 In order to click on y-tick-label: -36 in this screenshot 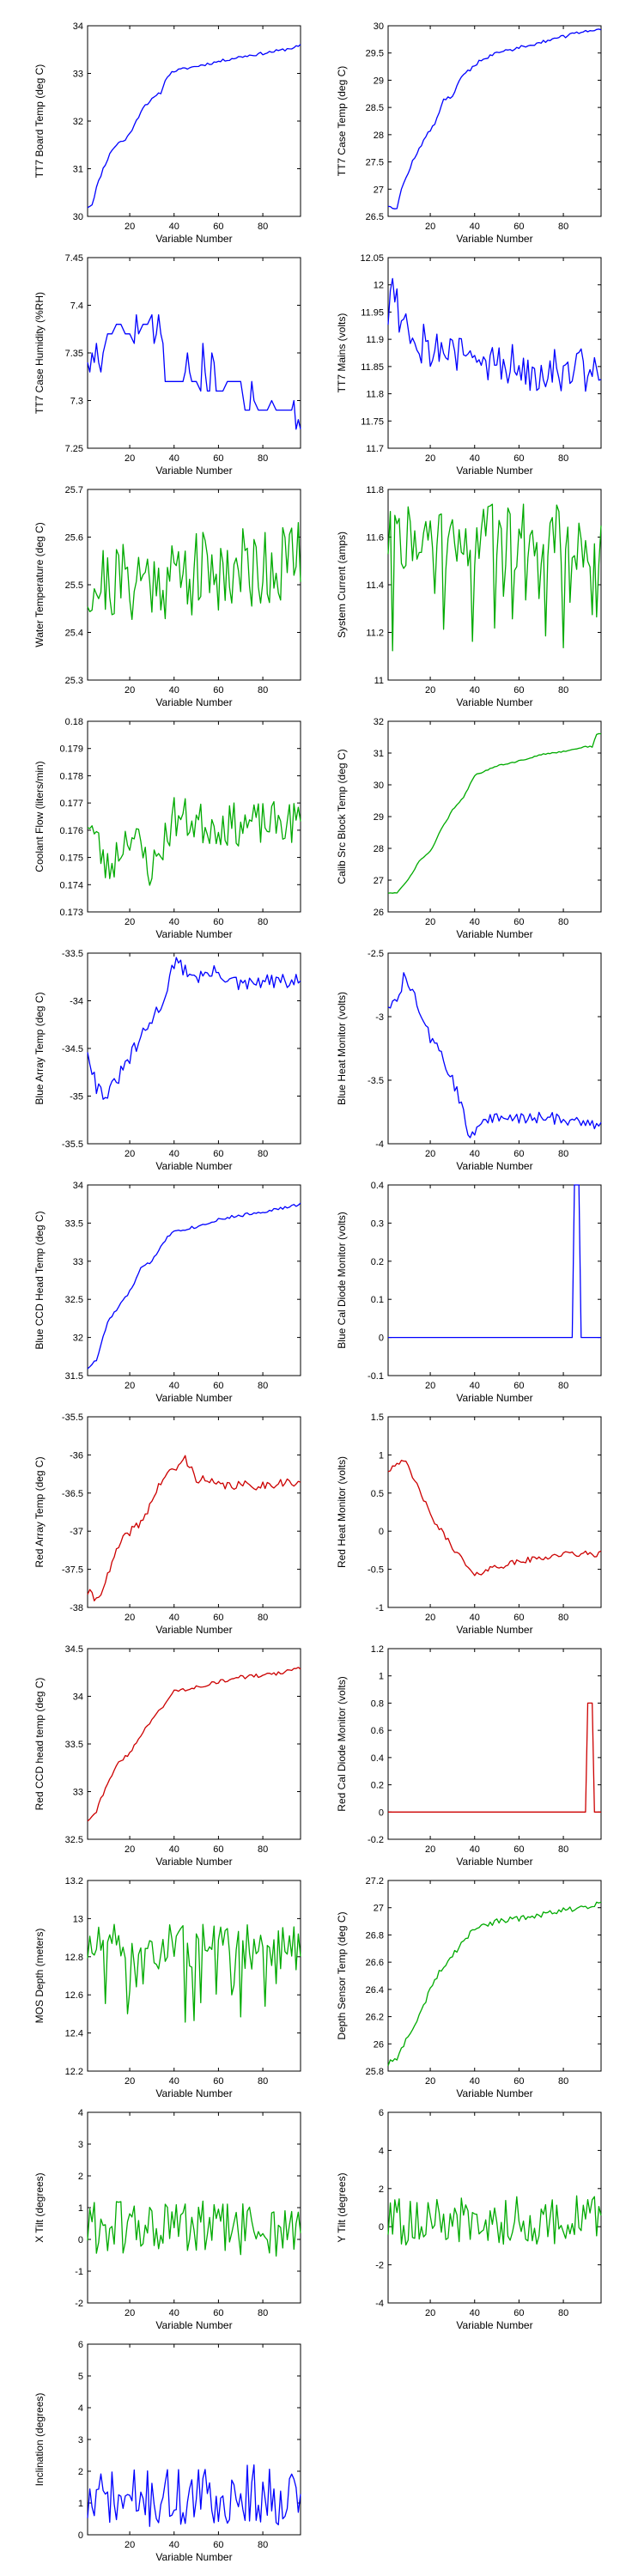, I will do `click(77, 1455)`.